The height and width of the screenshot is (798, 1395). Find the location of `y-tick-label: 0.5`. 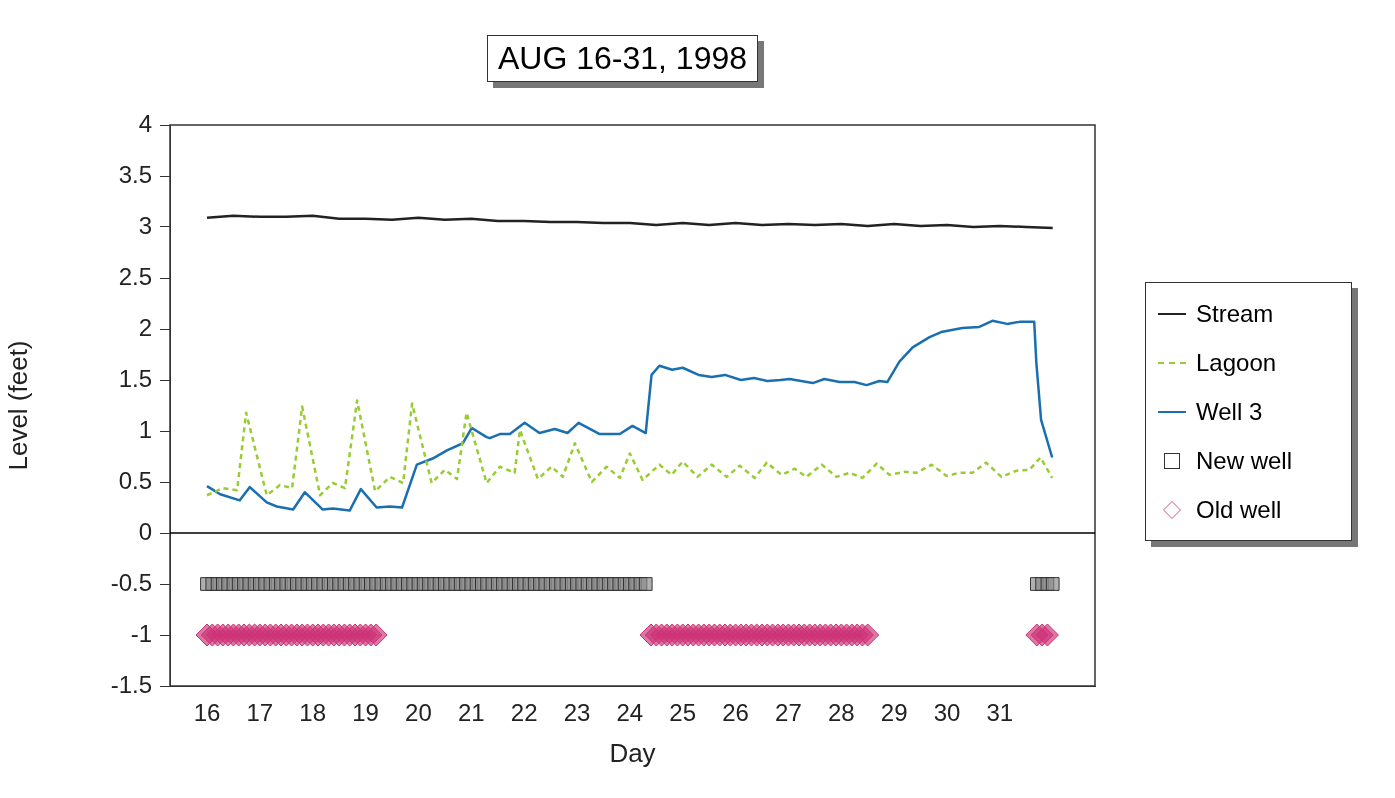

y-tick-label: 0.5 is located at coordinates (135, 480).